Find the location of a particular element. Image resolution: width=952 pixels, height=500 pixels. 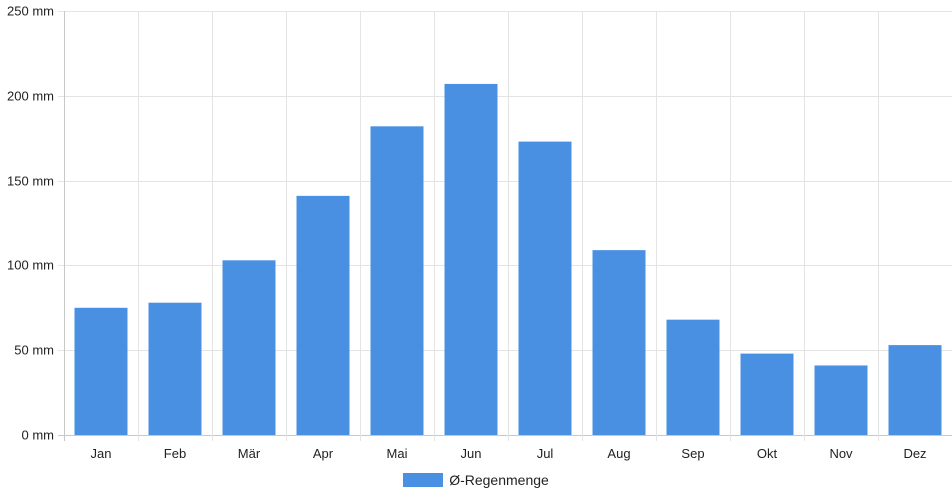

bar-jun is located at coordinates (471, 259).